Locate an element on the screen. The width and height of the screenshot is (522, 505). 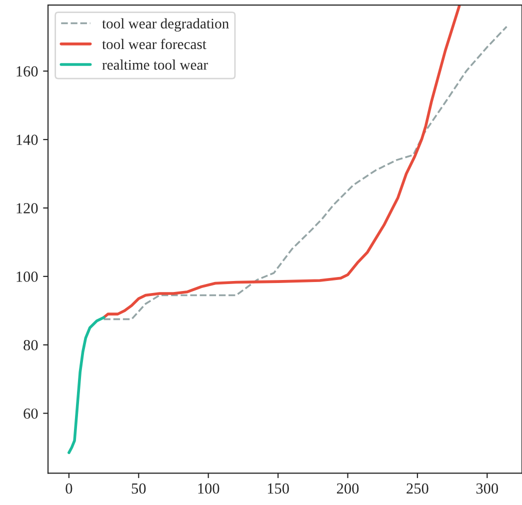
x-tick-label: 0 is located at coordinates (69, 488).